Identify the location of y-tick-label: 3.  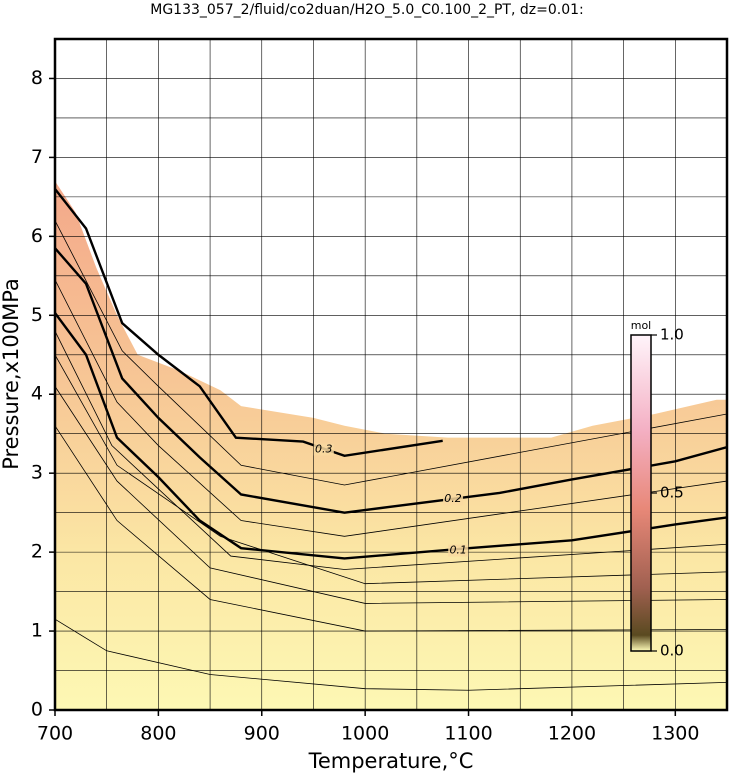
(37, 473).